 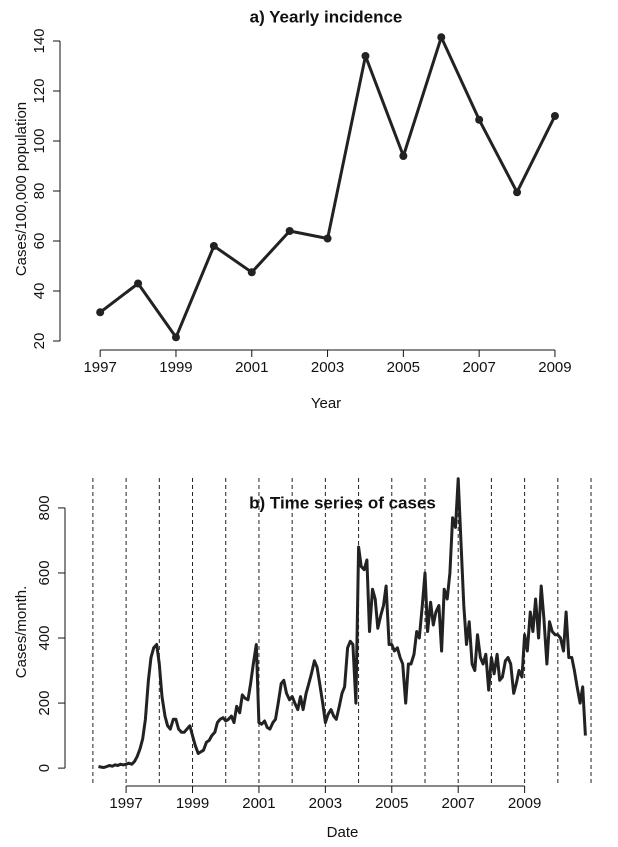 What do you see at coordinates (39, 140) in the screenshot?
I see `y-tick-label: 100` at bounding box center [39, 140].